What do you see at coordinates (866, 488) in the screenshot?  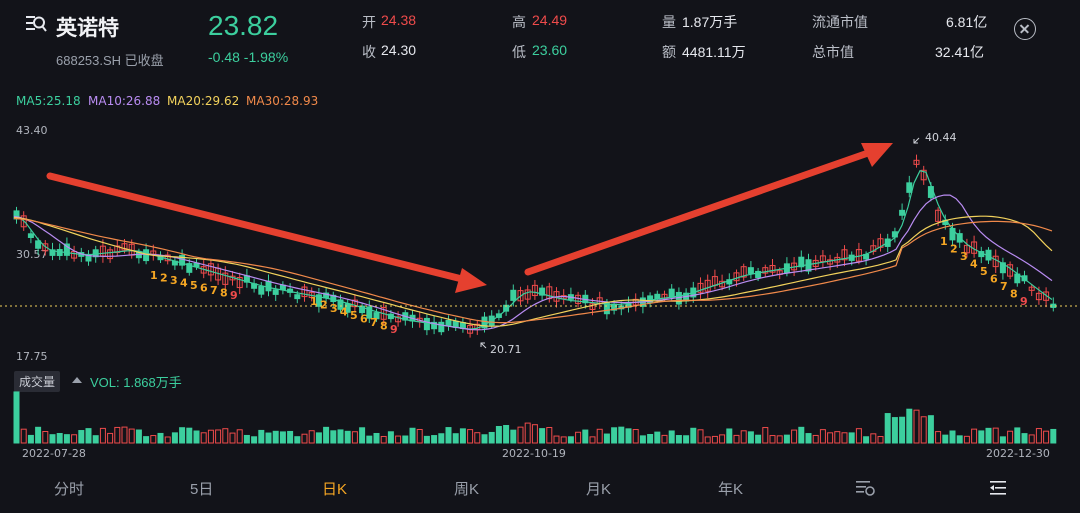 I see `indicator-settings-icon` at bounding box center [866, 488].